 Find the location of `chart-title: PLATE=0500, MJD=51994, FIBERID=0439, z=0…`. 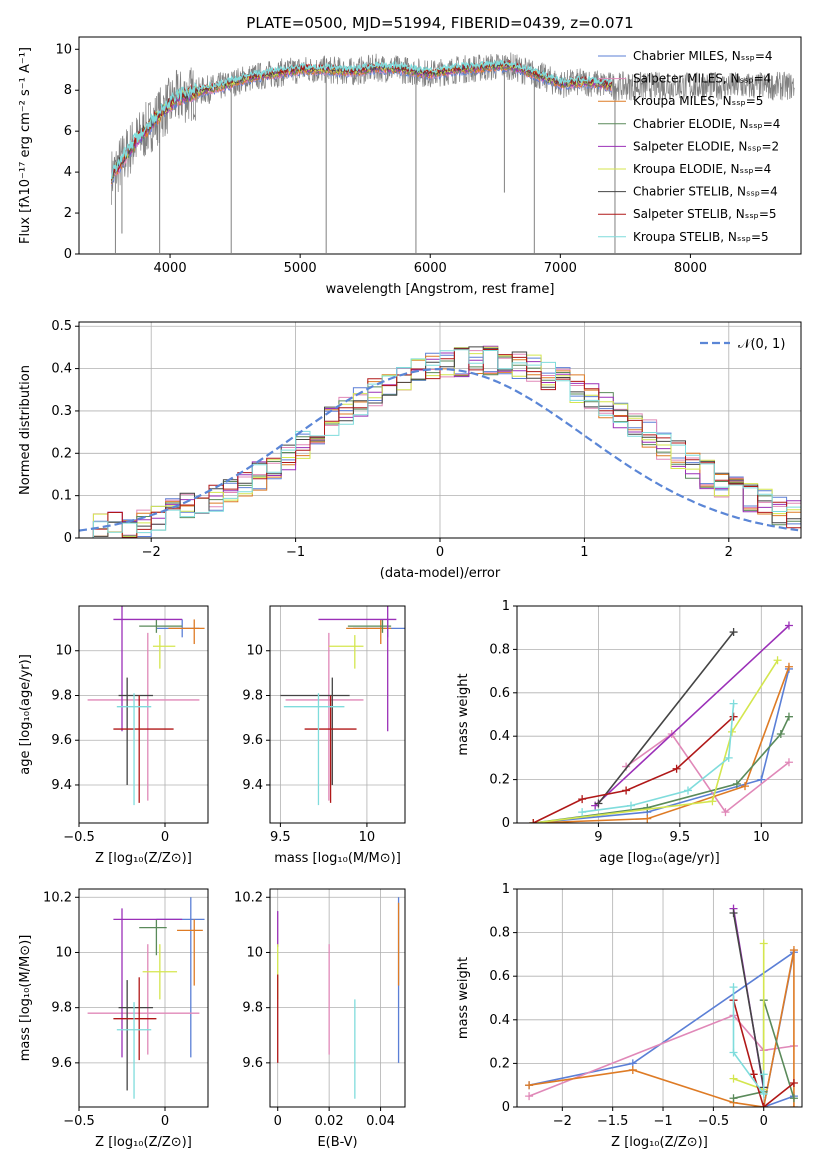

chart-title: PLATE=0500, MJD=51994, FIBERID=0439, z=0… is located at coordinates (439, 23).